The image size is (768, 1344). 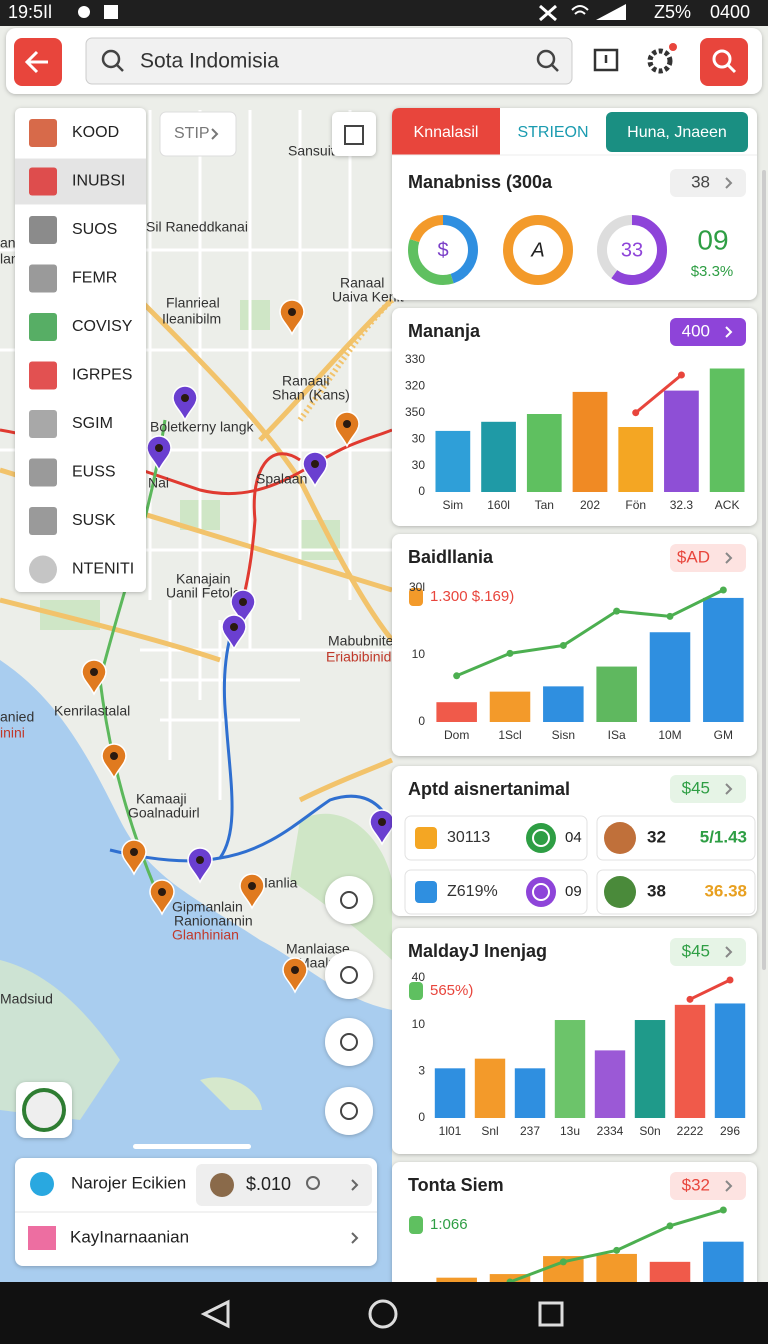 What do you see at coordinates (551, 1314) in the screenshot?
I see `nav-recent` at bounding box center [551, 1314].